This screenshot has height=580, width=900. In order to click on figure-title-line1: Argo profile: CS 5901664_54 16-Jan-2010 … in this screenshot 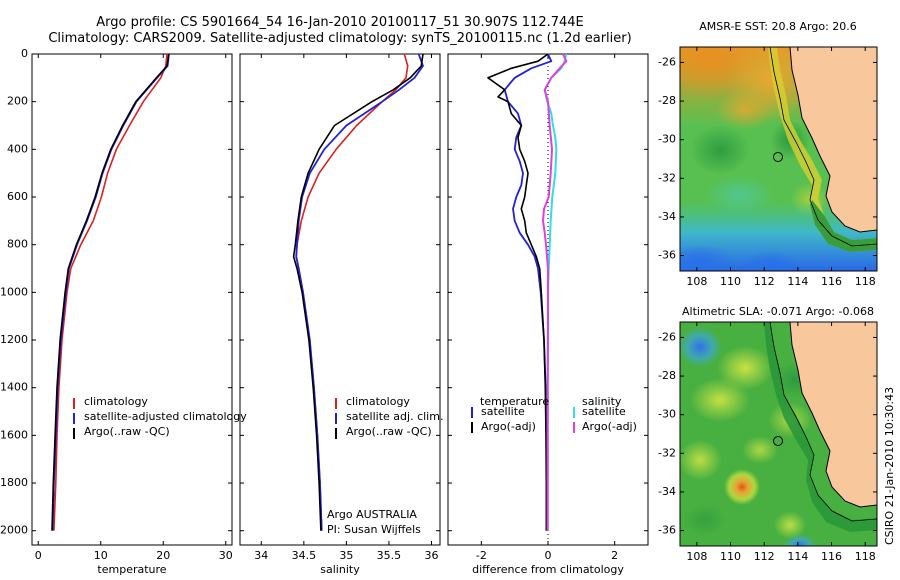, I will do `click(340, 22)`.